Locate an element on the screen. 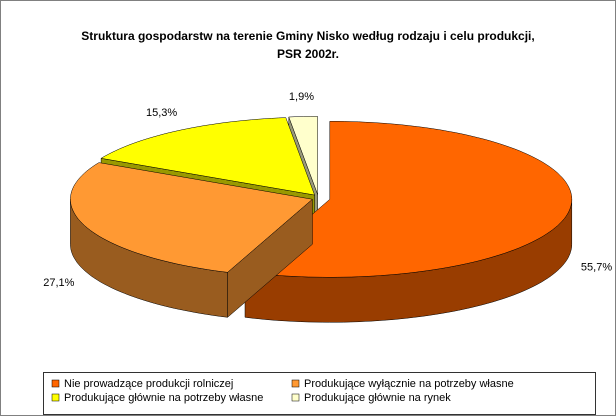 The width and height of the screenshot is (616, 416). data-label: 1,9% is located at coordinates (301, 97).